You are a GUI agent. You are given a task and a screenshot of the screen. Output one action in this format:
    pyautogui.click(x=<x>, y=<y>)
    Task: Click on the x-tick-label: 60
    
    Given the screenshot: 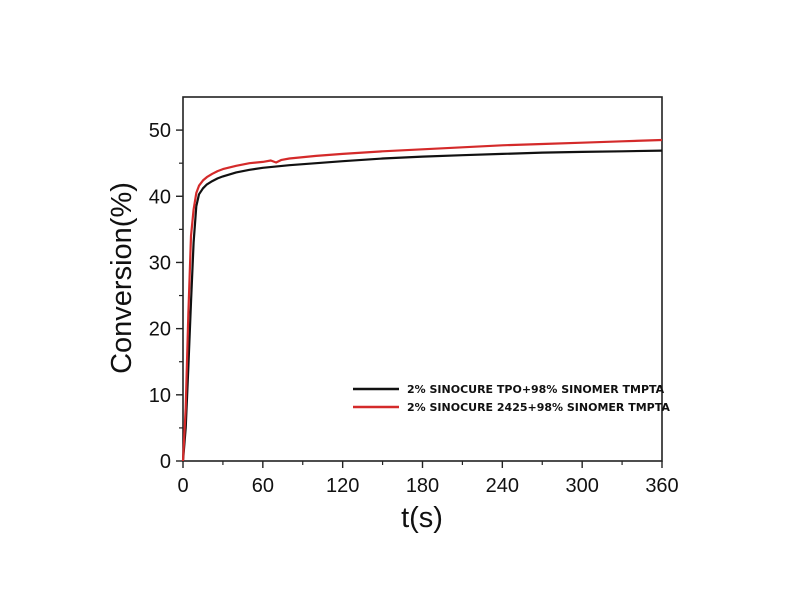 What is the action you would take?
    pyautogui.click(x=263, y=486)
    